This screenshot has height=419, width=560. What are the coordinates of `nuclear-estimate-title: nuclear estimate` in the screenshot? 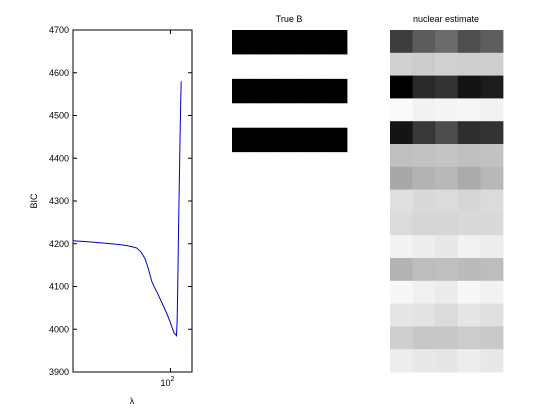 It's located at (446, 19).